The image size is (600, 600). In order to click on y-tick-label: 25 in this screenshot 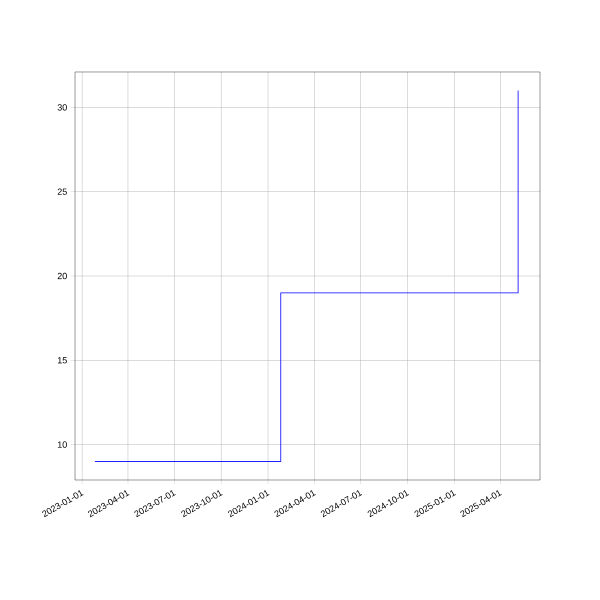, I will do `click(62, 191)`.